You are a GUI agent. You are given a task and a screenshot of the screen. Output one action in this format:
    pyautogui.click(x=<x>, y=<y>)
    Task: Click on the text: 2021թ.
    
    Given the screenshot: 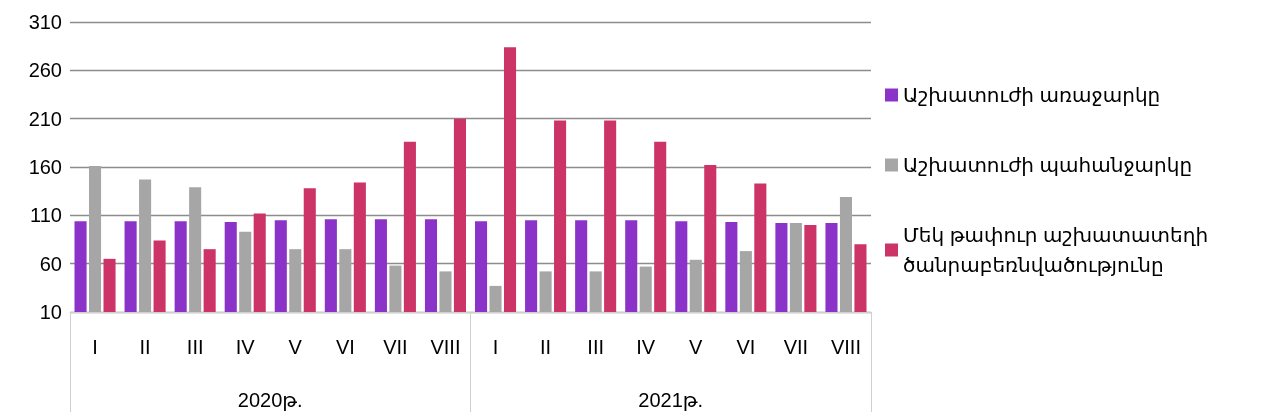 What is the action you would take?
    pyautogui.click(x=671, y=400)
    